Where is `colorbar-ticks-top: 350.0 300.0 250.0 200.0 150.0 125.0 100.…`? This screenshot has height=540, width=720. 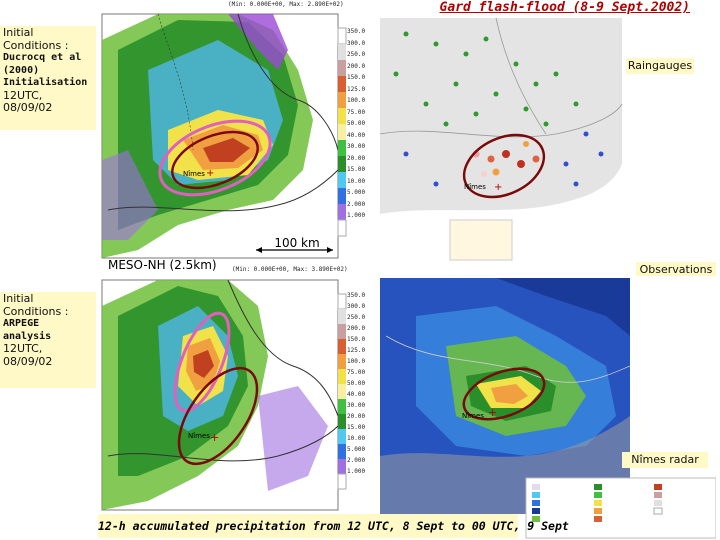 colorbar-ticks-top: 350.0 300.0 250.0 200.0 150.0 125.0 100.… is located at coordinates (356, 124).